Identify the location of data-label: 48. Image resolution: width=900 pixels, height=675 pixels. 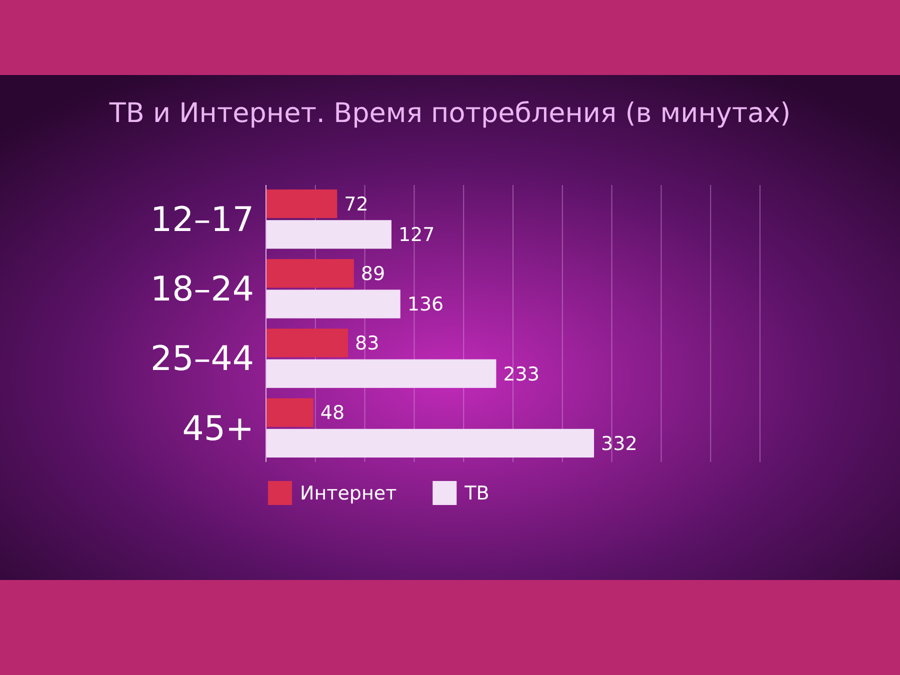
(332, 413).